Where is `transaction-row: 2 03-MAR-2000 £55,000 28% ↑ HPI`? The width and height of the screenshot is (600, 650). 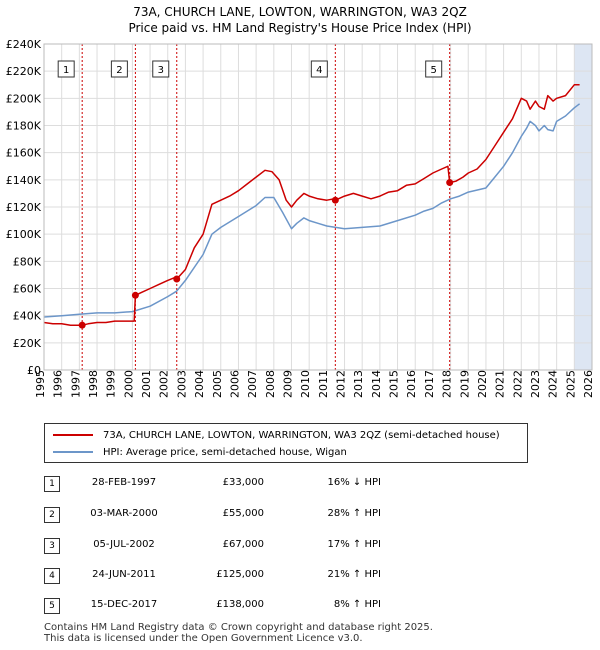 transaction-row: 2 03-MAR-2000 £55,000 28% ↑ HPI is located at coordinates (314, 515).